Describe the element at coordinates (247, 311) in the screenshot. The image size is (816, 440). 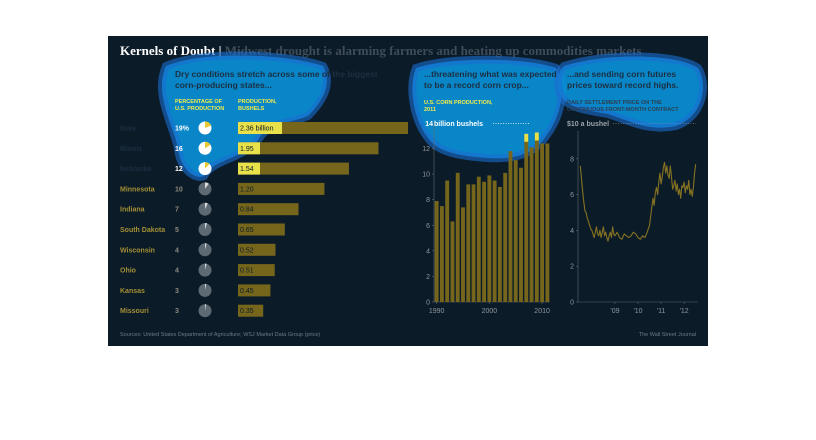
I see `bar-value-label: 0.35` at that location.